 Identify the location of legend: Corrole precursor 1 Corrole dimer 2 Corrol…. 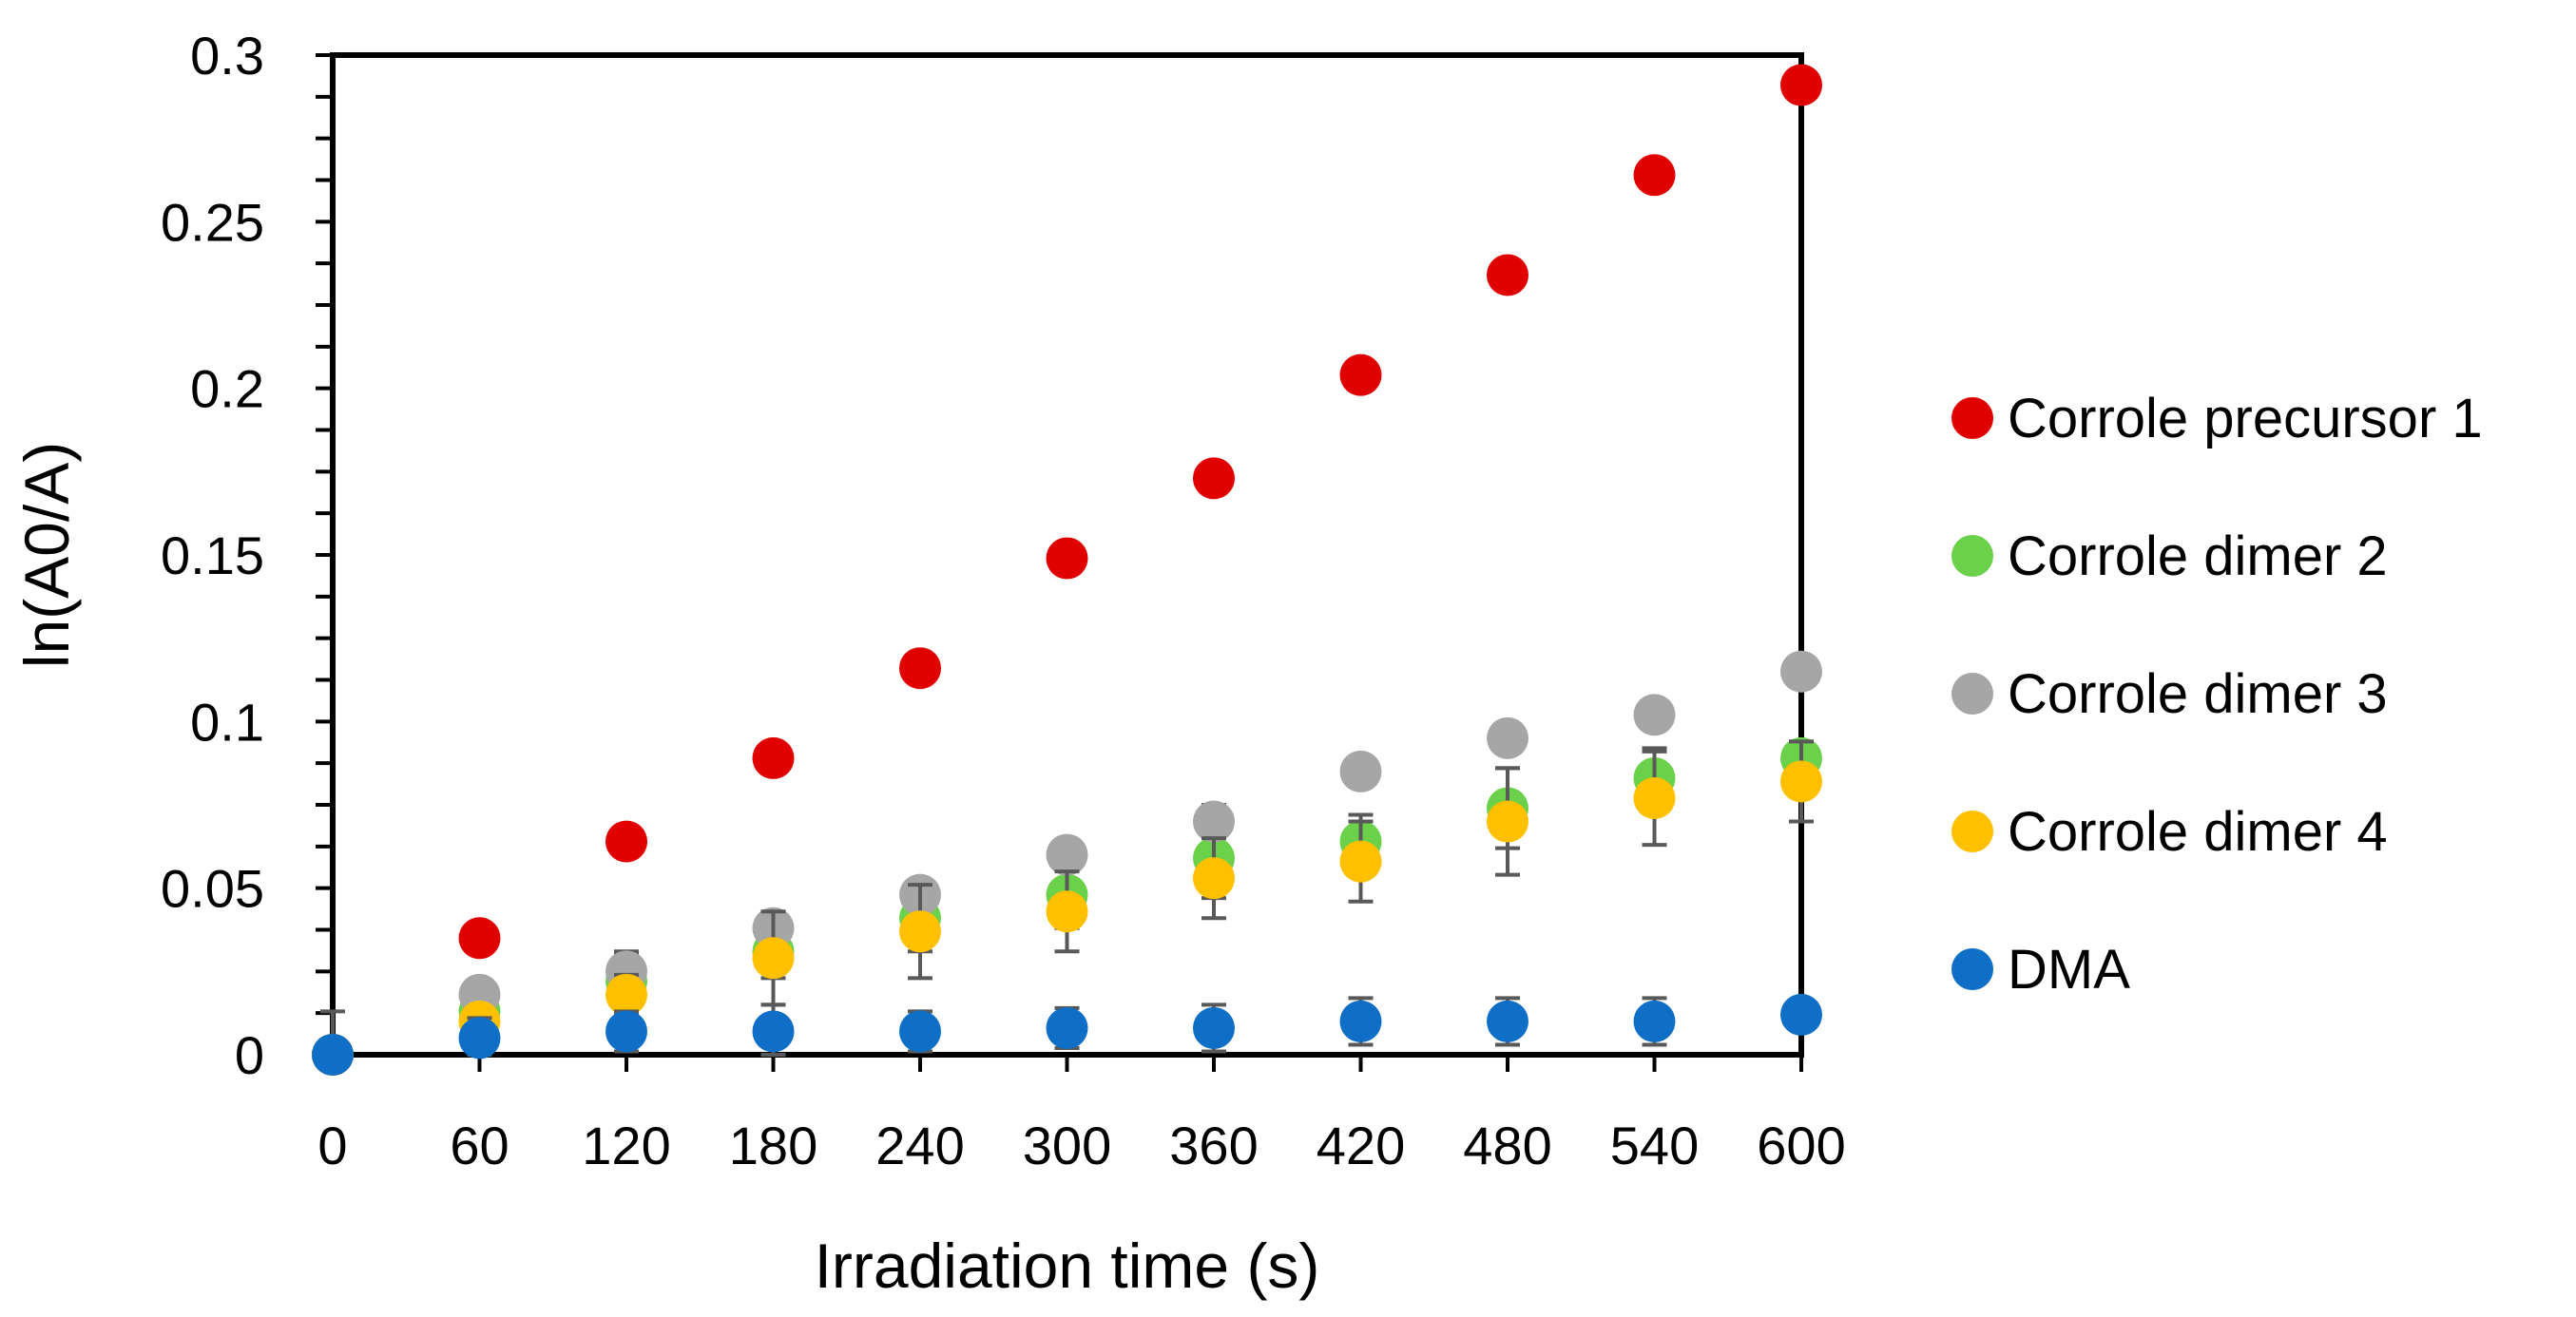
(2217, 694).